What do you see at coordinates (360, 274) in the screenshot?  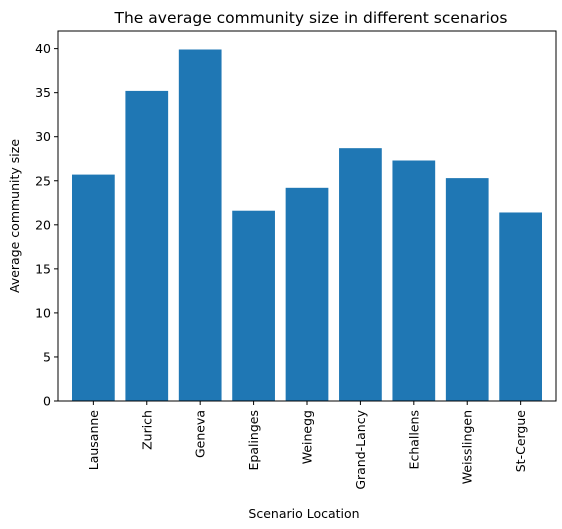 I see `bar-grand-lancy` at bounding box center [360, 274].